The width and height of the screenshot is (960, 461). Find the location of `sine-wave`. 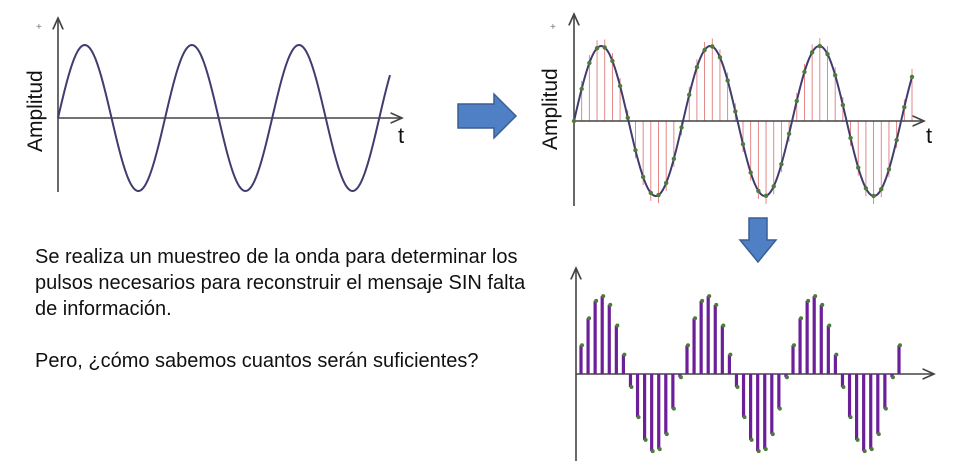

sine-wave is located at coordinates (224, 118).